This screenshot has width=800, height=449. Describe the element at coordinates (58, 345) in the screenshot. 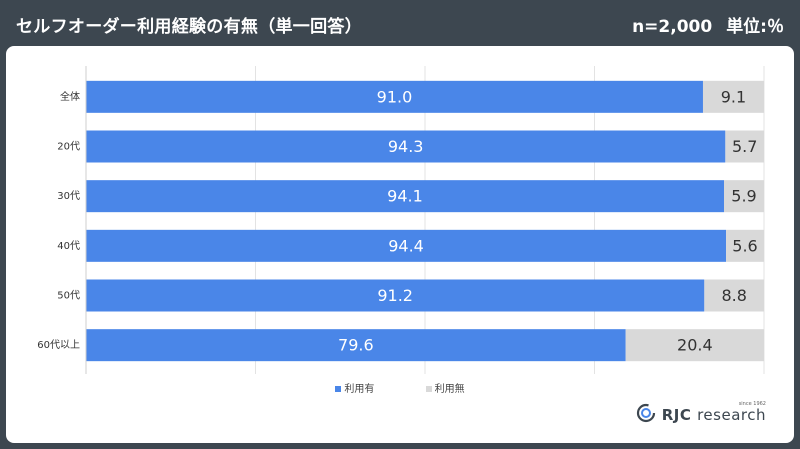

I see `category-label: 60代以上` at that location.